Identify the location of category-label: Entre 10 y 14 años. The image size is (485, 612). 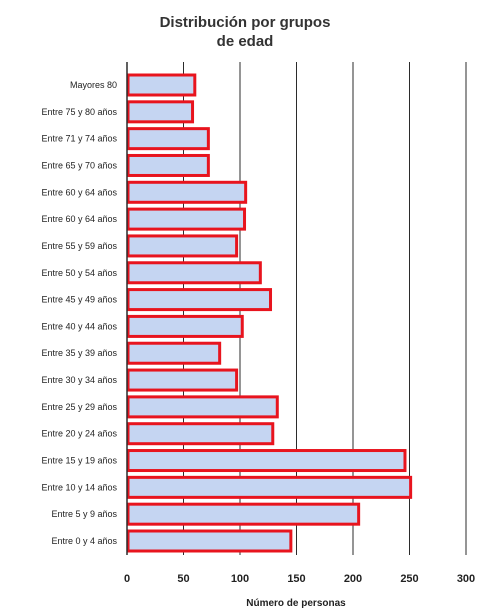
(79, 487).